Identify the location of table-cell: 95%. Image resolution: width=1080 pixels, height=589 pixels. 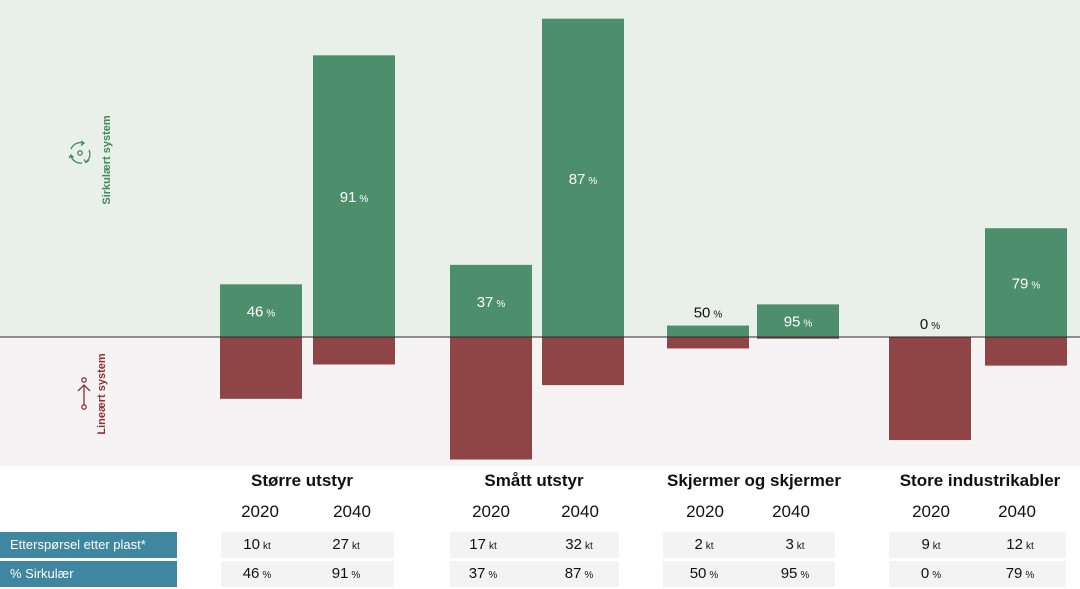
(795, 573).